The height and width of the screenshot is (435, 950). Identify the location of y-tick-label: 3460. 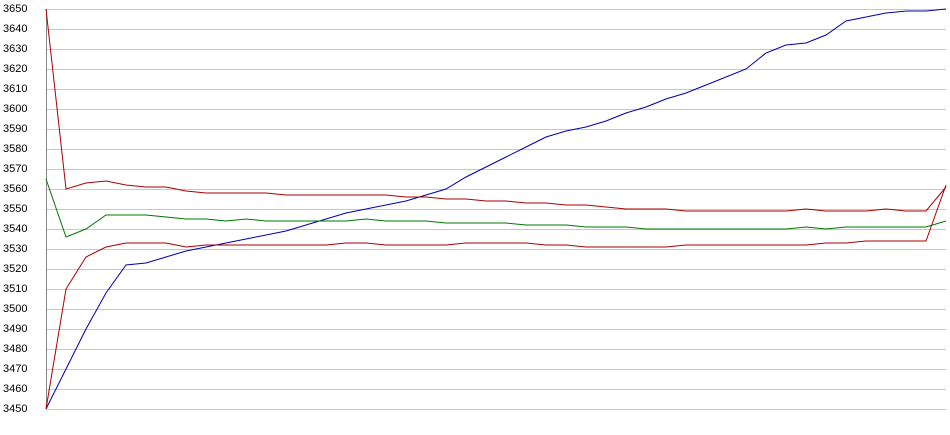
(15, 389).